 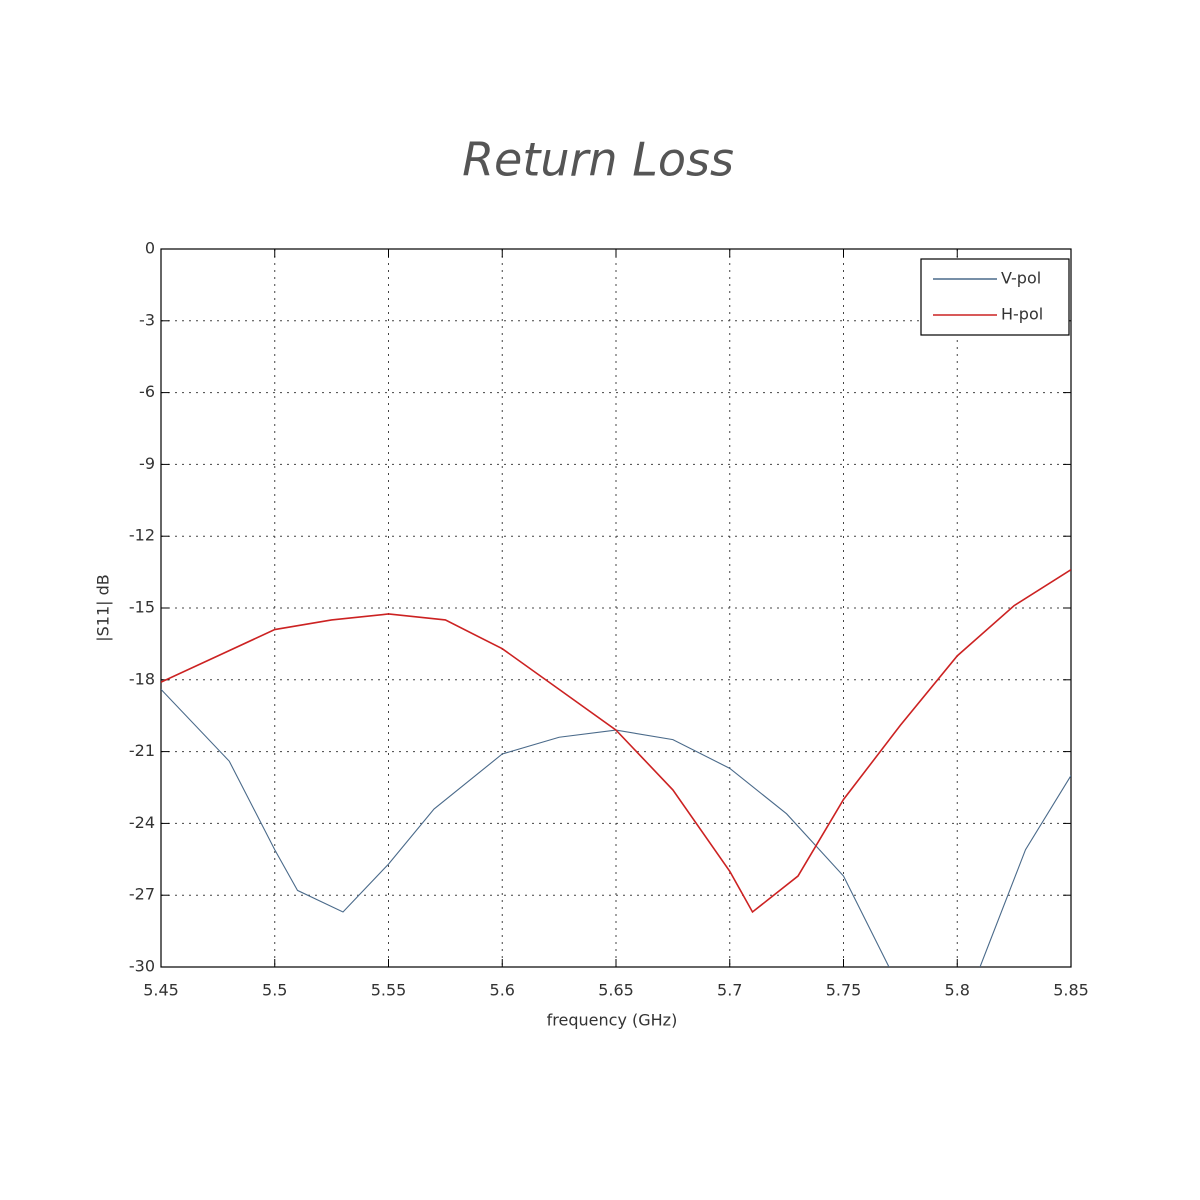 What do you see at coordinates (142, 822) in the screenshot?
I see `y-tick-label: -24` at bounding box center [142, 822].